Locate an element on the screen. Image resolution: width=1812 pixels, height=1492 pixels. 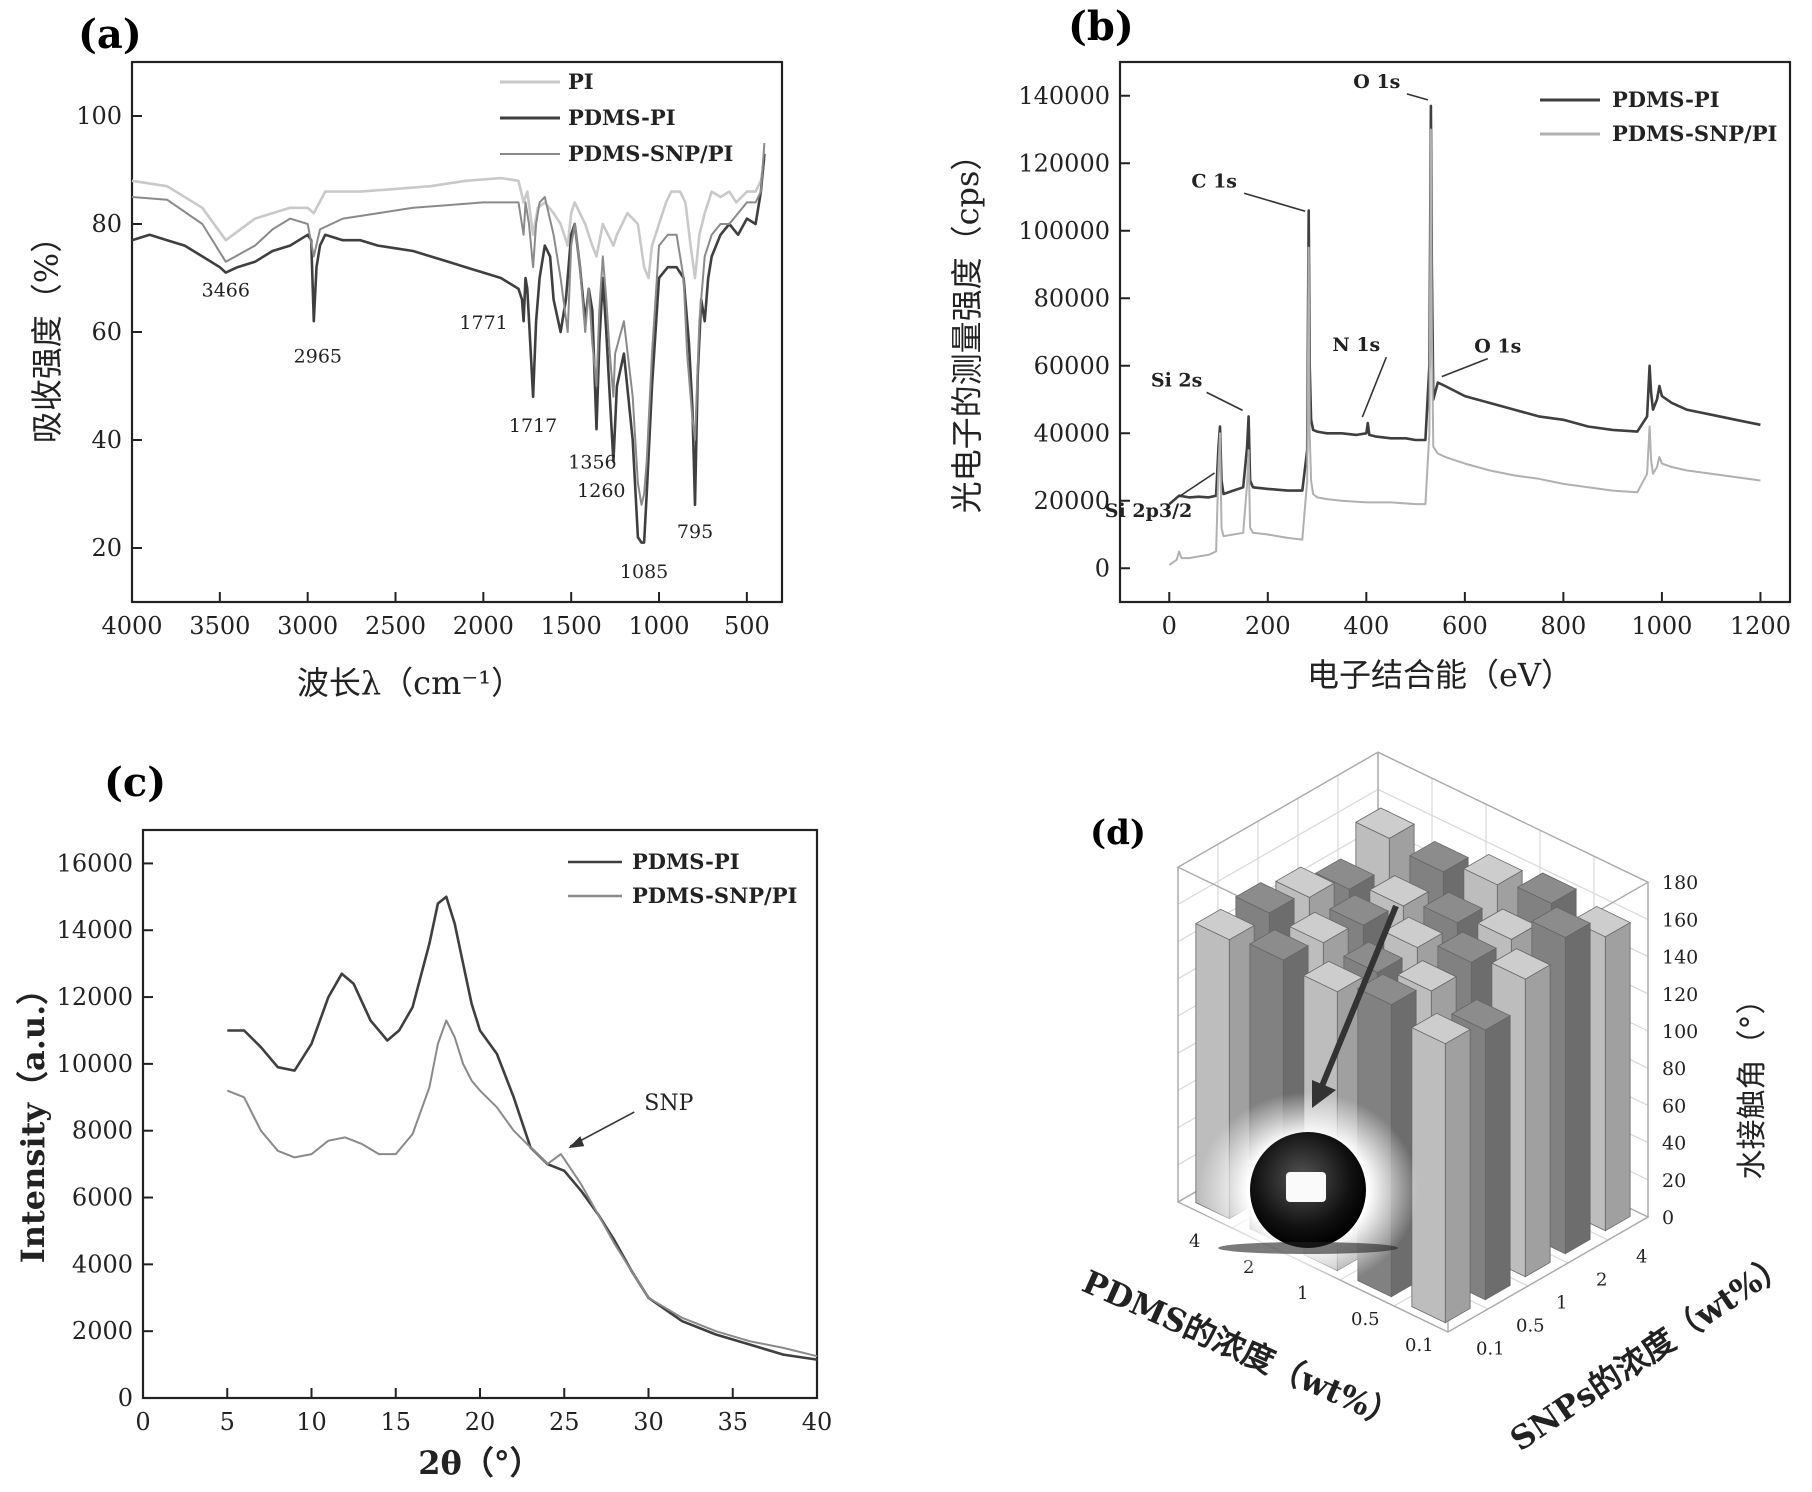
peak-label-a-1771: 1771 is located at coordinates (483, 323).